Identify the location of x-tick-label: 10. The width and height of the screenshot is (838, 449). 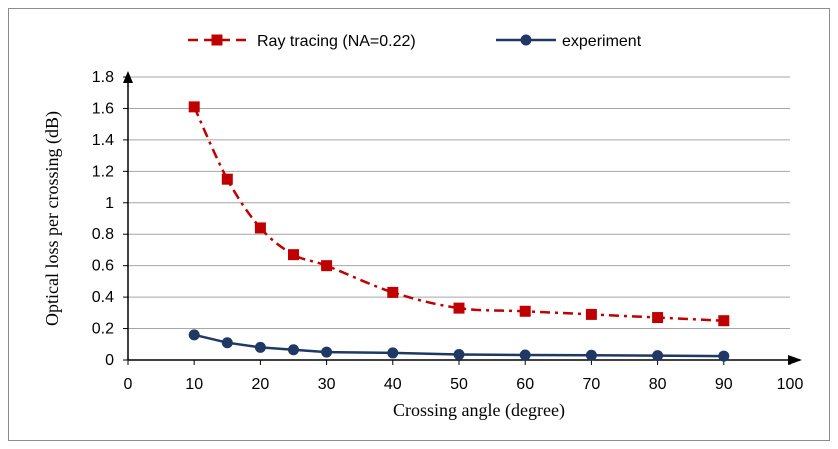
(194, 384).